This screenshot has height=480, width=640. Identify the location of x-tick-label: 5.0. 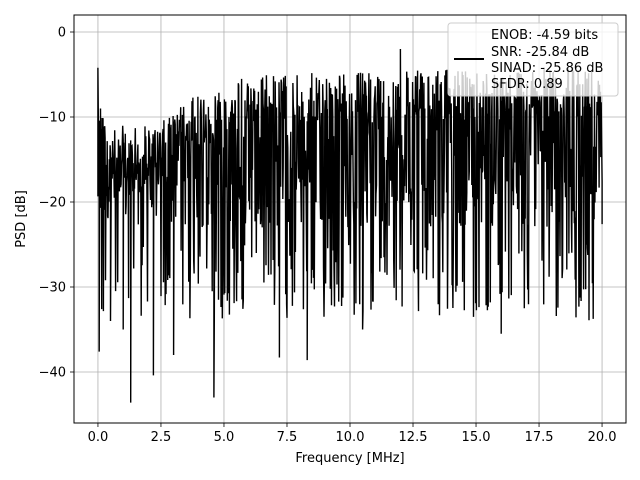
(224, 437).